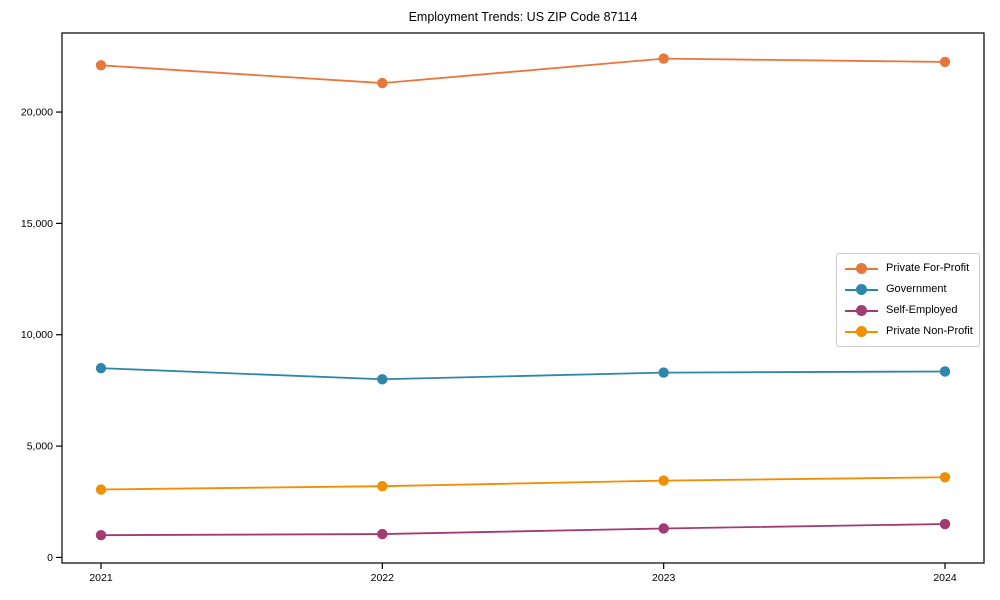 The width and height of the screenshot is (1000, 600). I want to click on y-tick-label: 5,000, so click(40, 447).